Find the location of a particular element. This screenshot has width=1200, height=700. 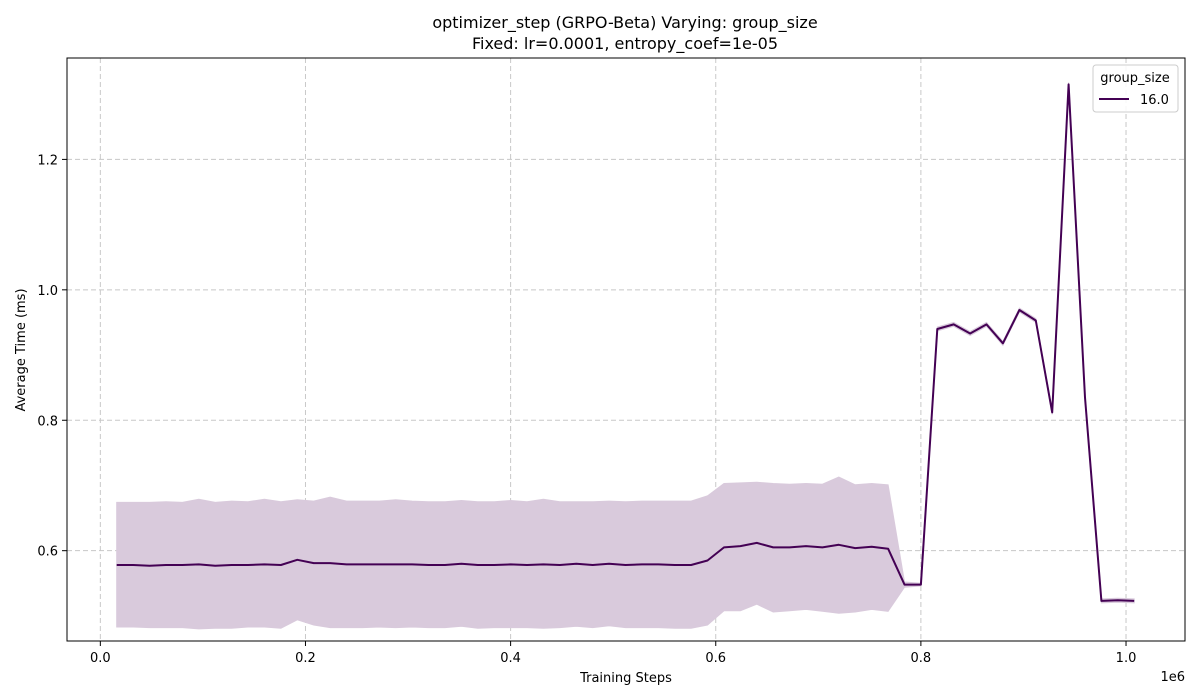

legend: group_size 16.0 is located at coordinates (1135, 88).